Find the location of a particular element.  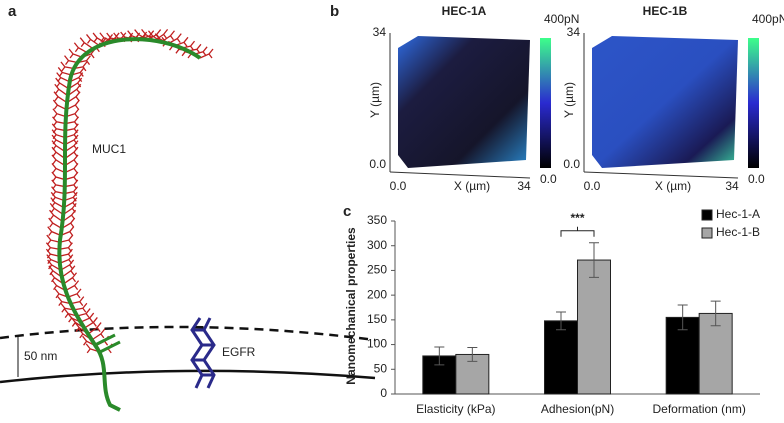

muc1-anchor is located at coordinates (107, 343).